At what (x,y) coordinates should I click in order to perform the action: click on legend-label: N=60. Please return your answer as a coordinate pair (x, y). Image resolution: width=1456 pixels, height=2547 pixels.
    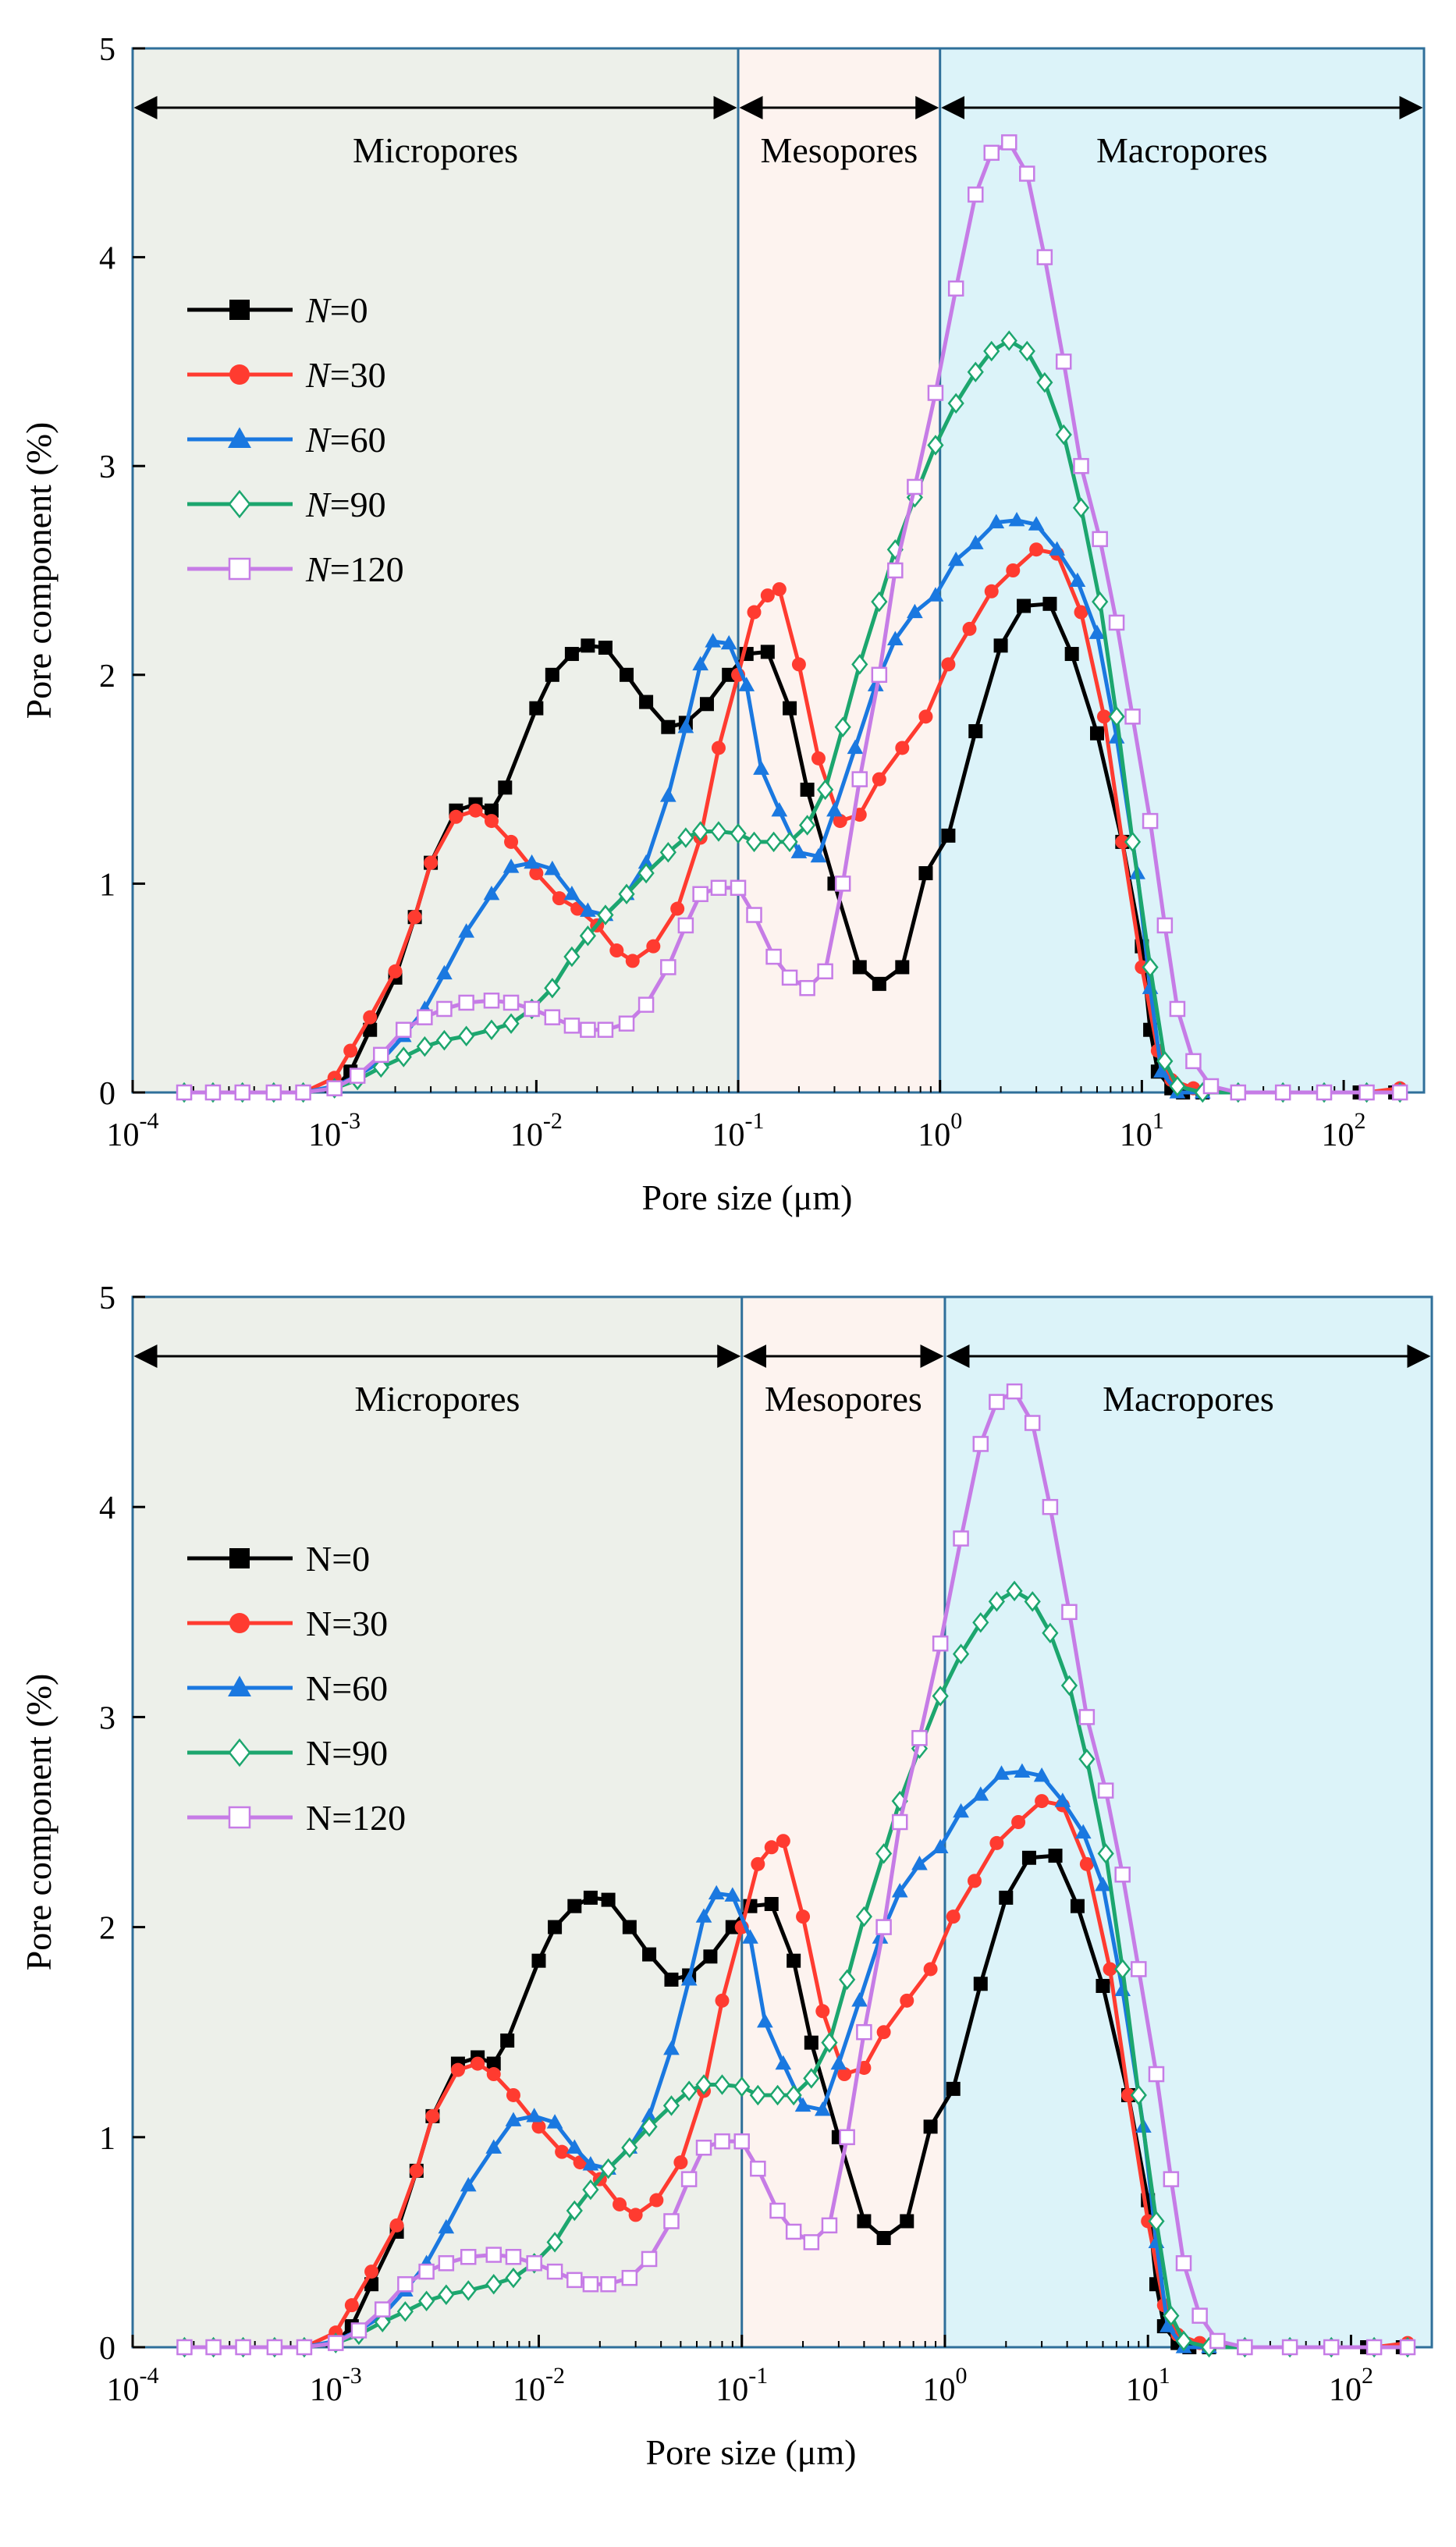
    Looking at the image, I should click on (346, 440).